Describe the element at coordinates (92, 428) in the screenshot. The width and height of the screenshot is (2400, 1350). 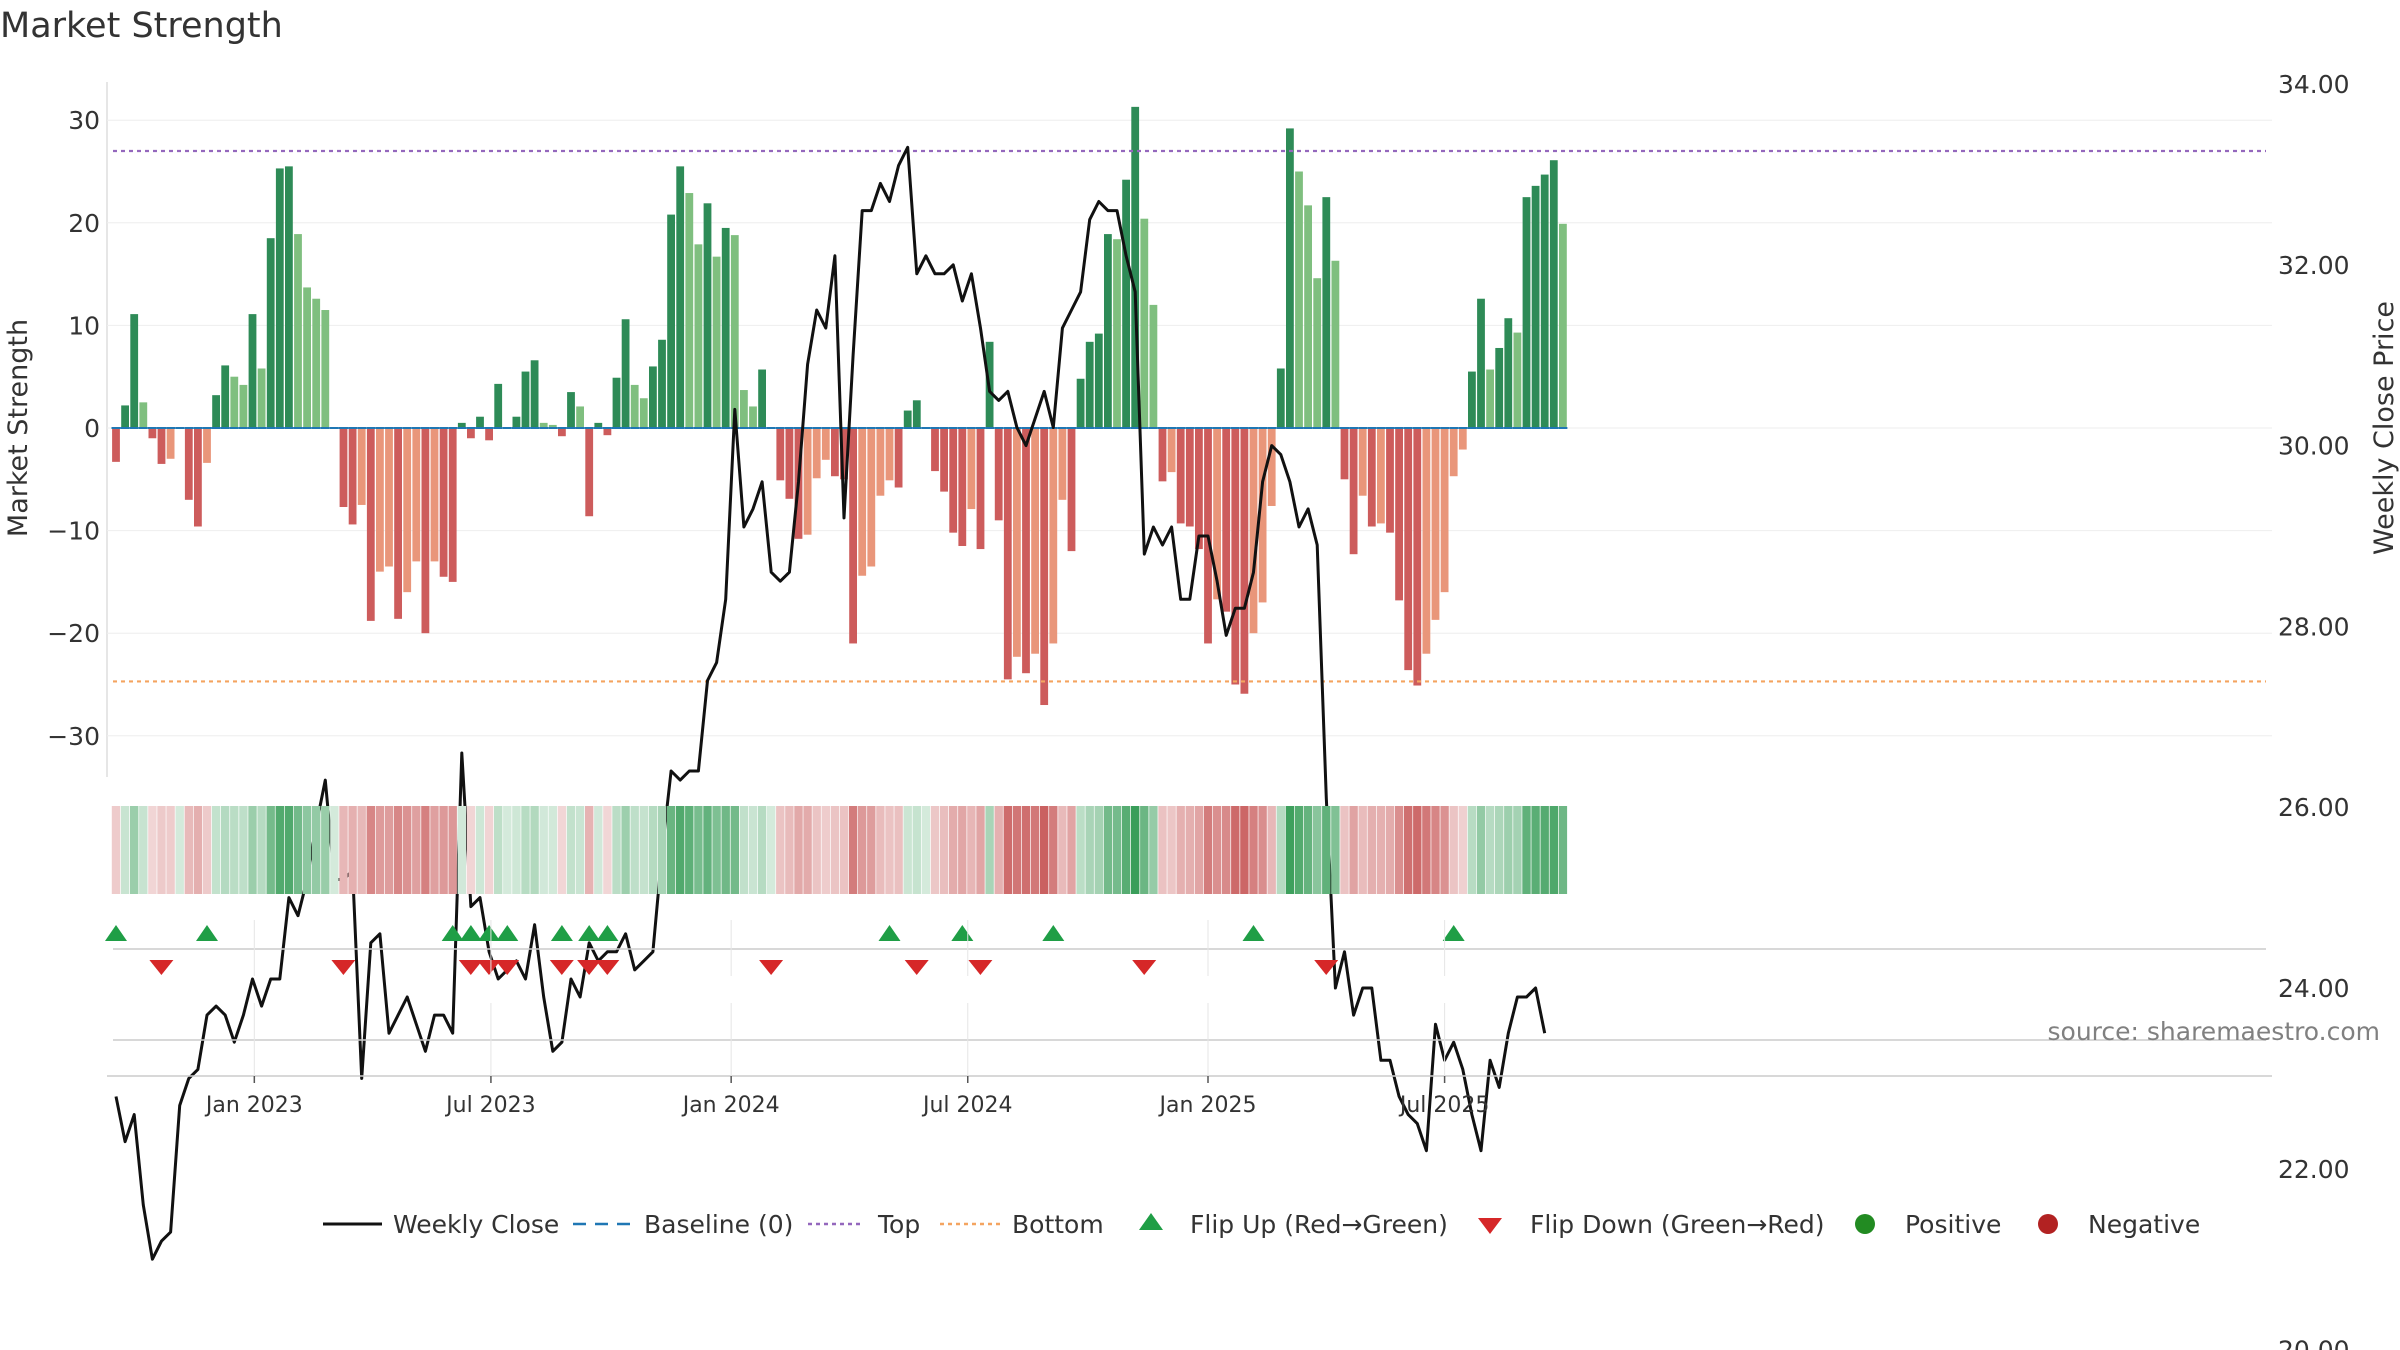
I see `y-tick-label: 0` at that location.